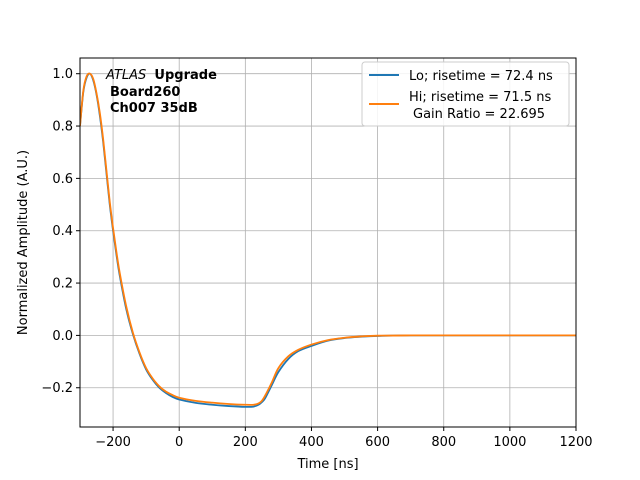 The width and height of the screenshot is (640, 480). I want to click on y-tick-label: 0.2, so click(62, 284).